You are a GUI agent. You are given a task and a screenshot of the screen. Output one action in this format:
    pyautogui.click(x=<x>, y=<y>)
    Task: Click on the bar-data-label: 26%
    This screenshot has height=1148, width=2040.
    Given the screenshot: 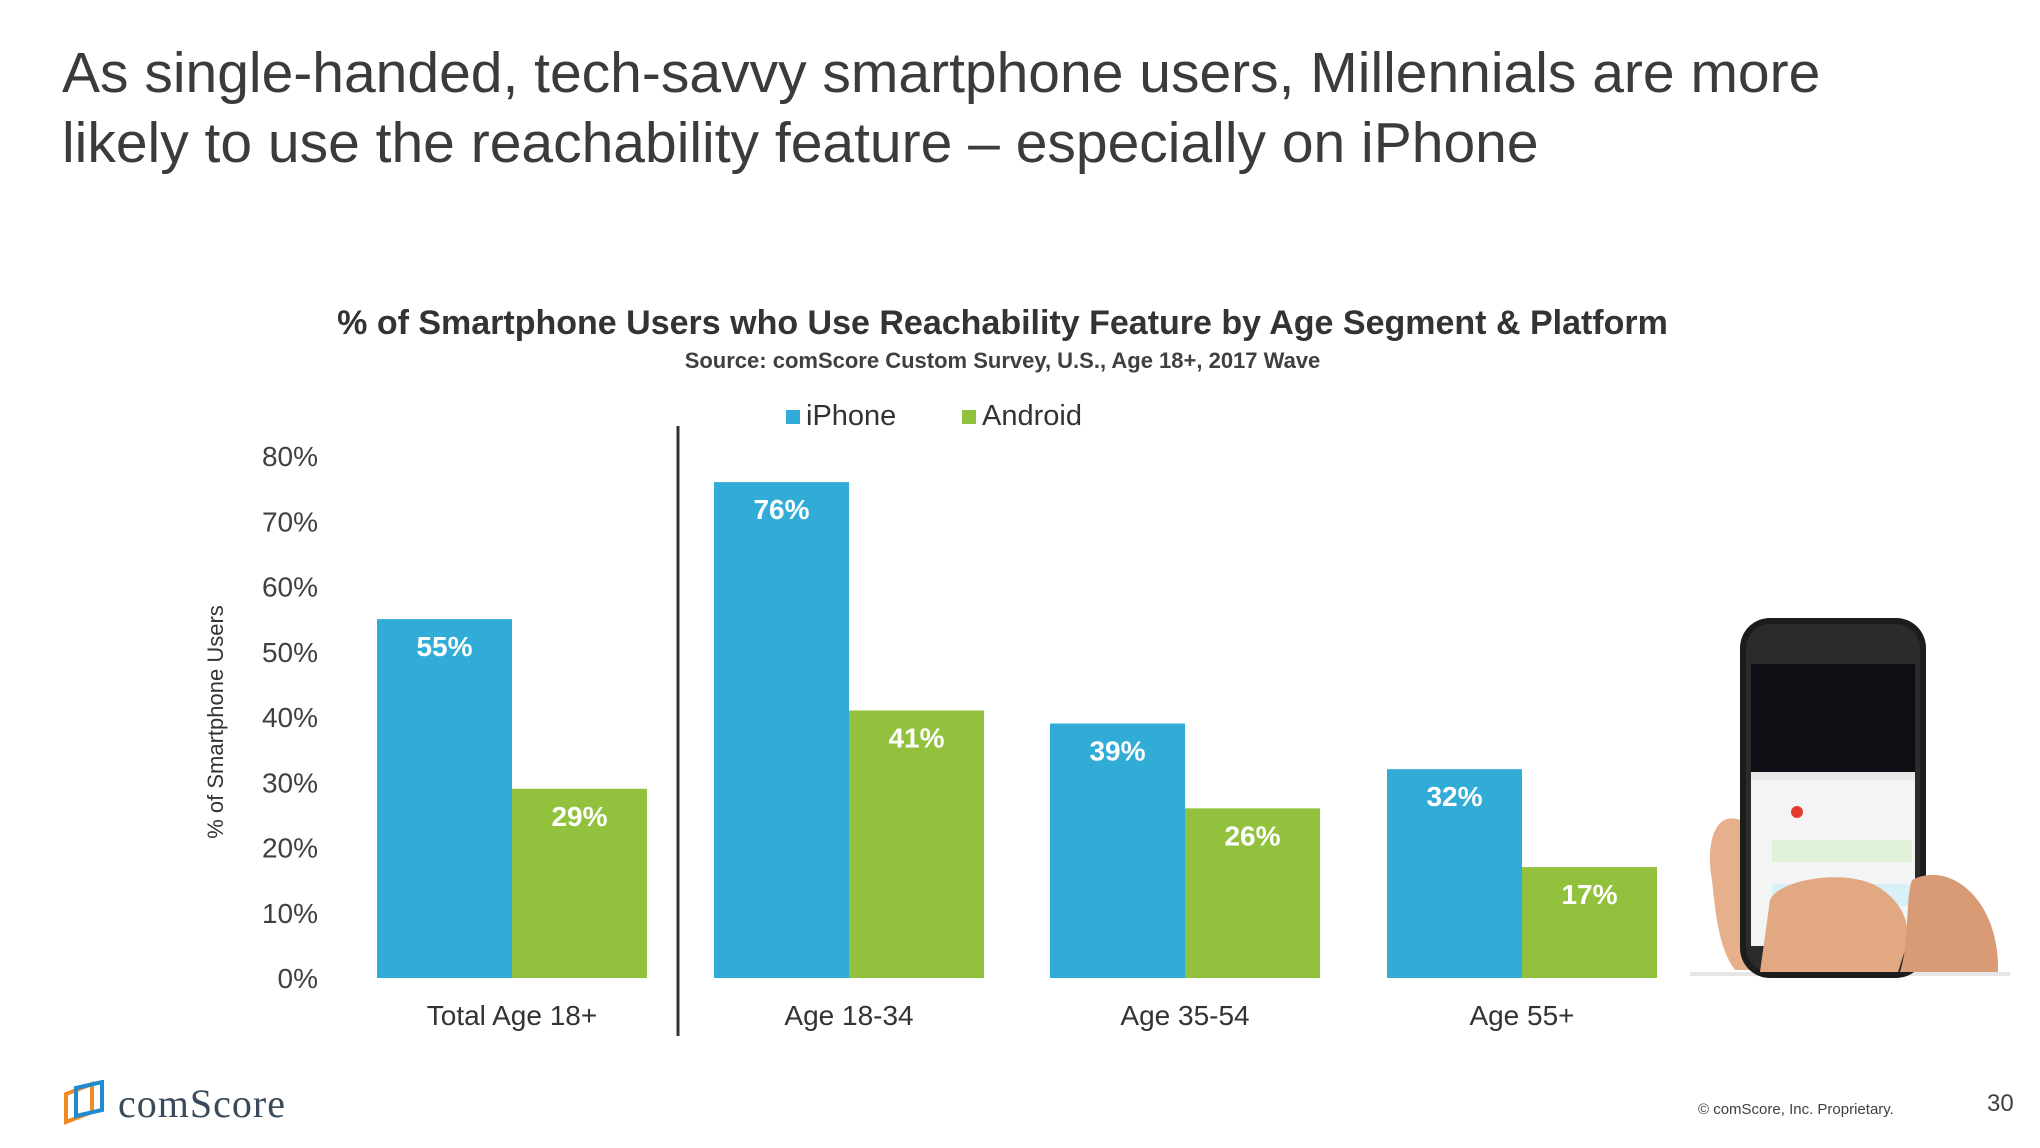 What is the action you would take?
    pyautogui.click(x=1252, y=835)
    